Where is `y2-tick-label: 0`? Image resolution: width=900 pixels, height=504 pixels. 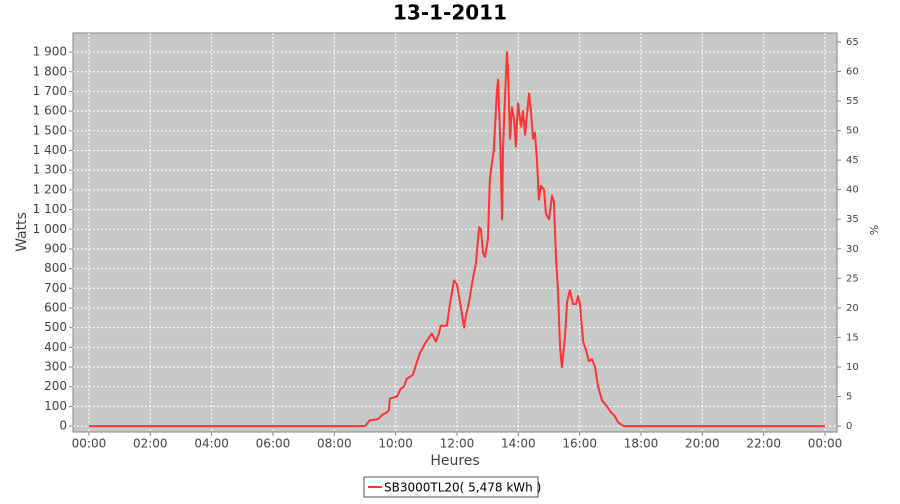
y2-tick-label: 0 is located at coordinates (849, 426).